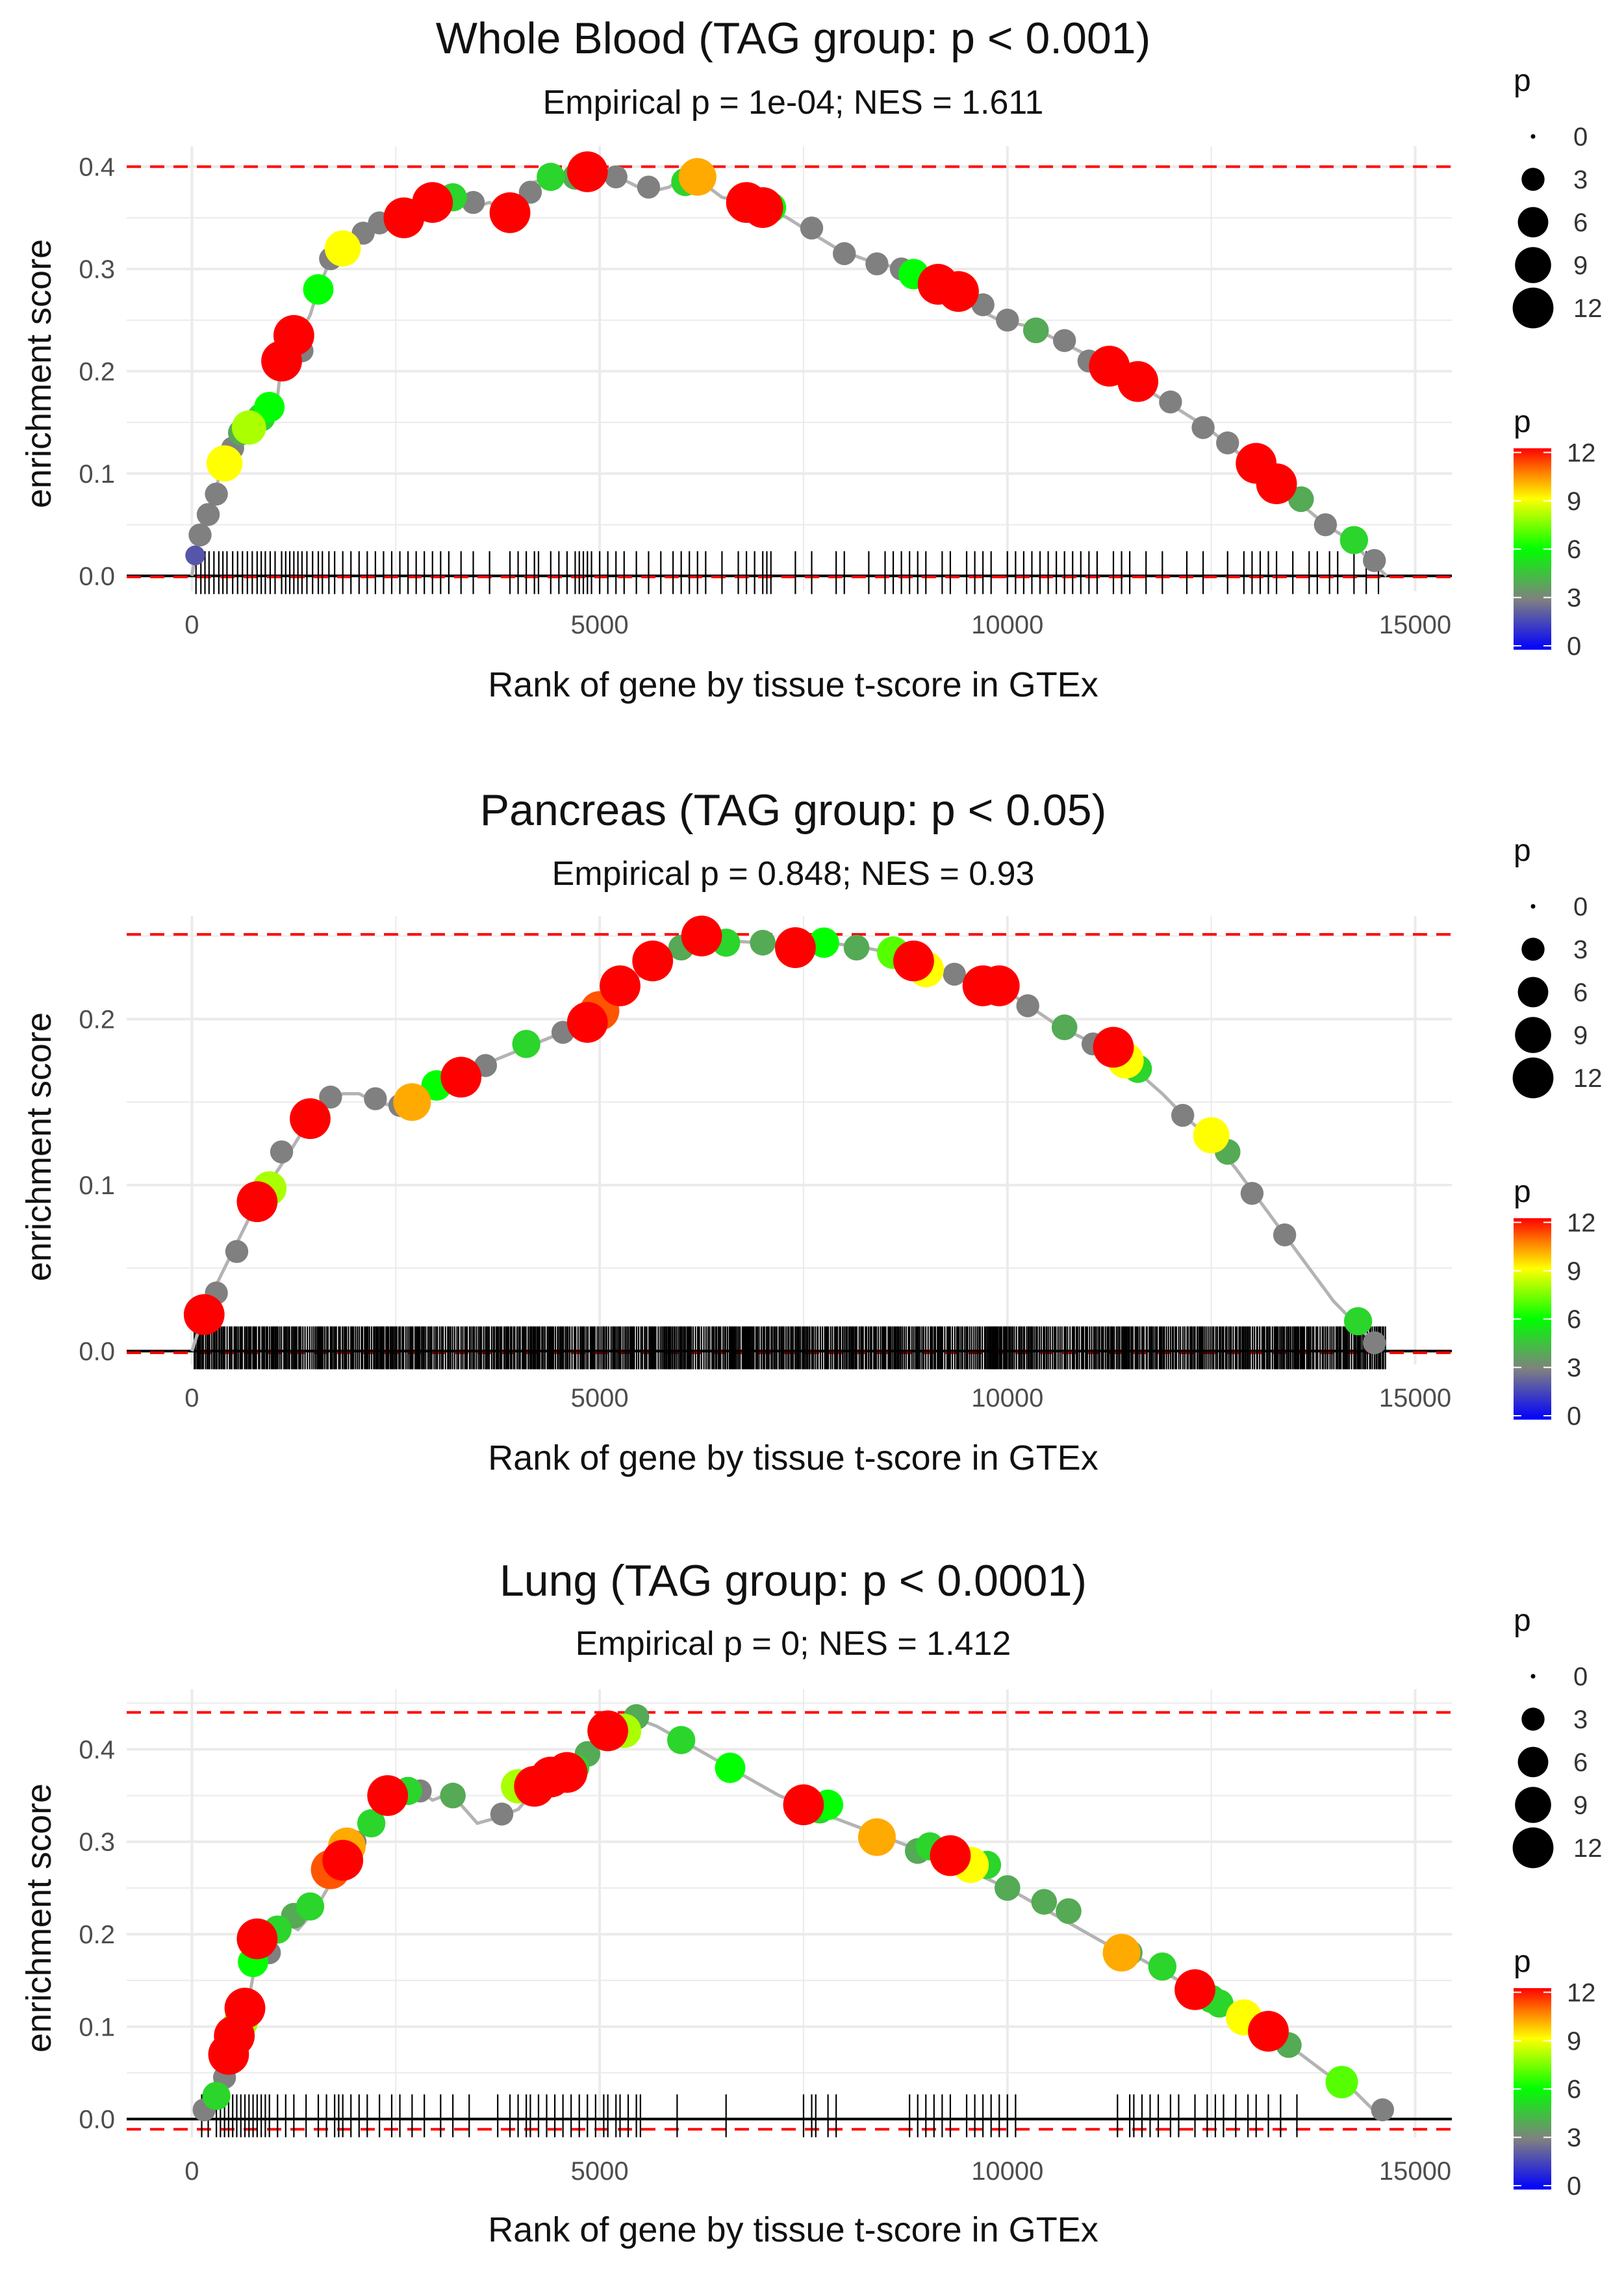 This screenshot has height=2274, width=1624. Describe the element at coordinates (1574, 2138) in the screenshot. I see `color-legend-label: 3` at that location.